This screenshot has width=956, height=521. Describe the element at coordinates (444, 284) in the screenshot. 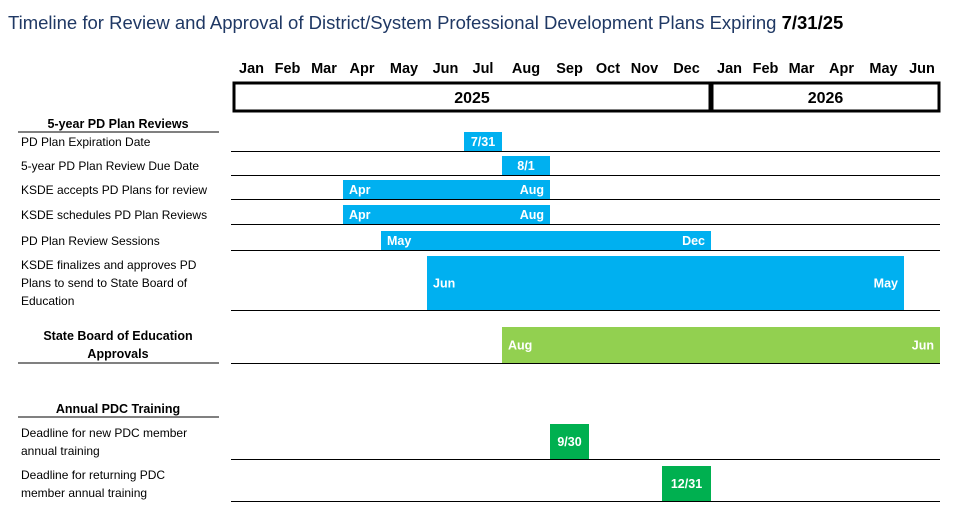

I see `bar-start-label: Jun` at that location.